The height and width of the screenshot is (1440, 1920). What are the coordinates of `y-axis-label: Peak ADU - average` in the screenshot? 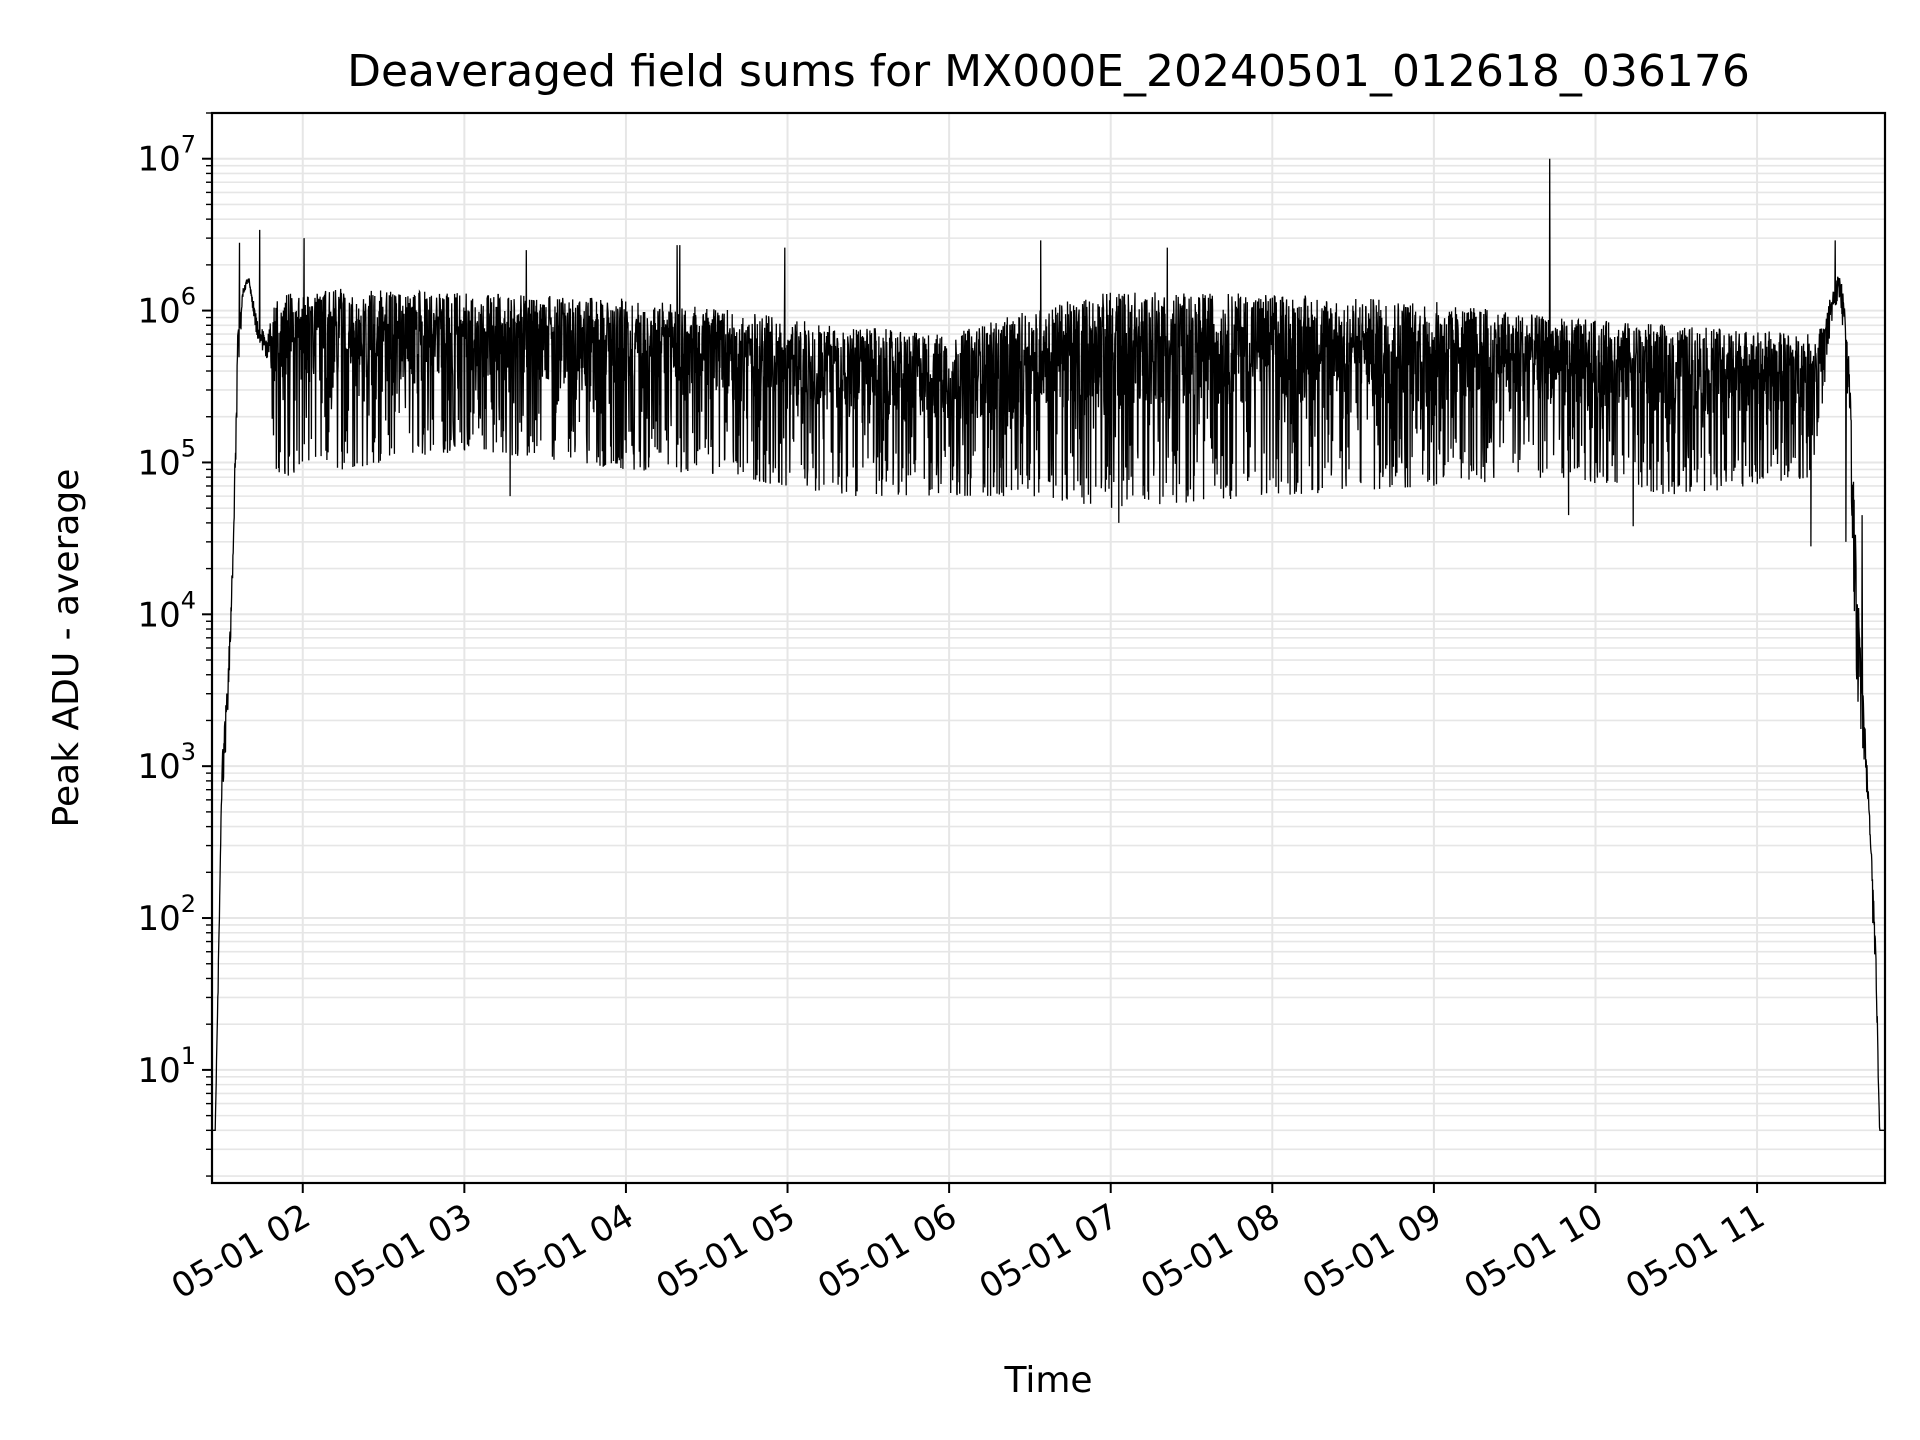 It's located at (66, 648).